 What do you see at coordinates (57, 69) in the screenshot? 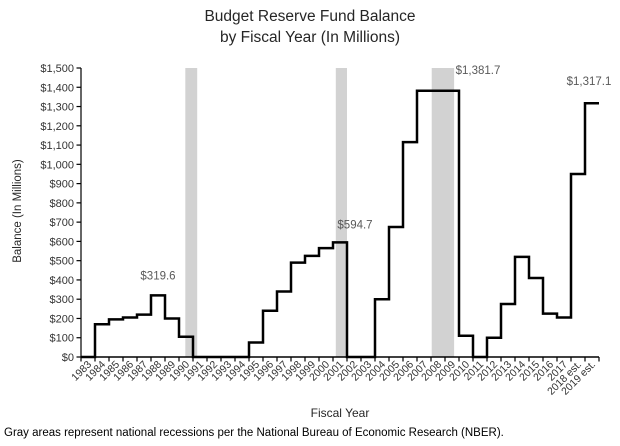
I see `y-tick-label: $1,500` at bounding box center [57, 69].